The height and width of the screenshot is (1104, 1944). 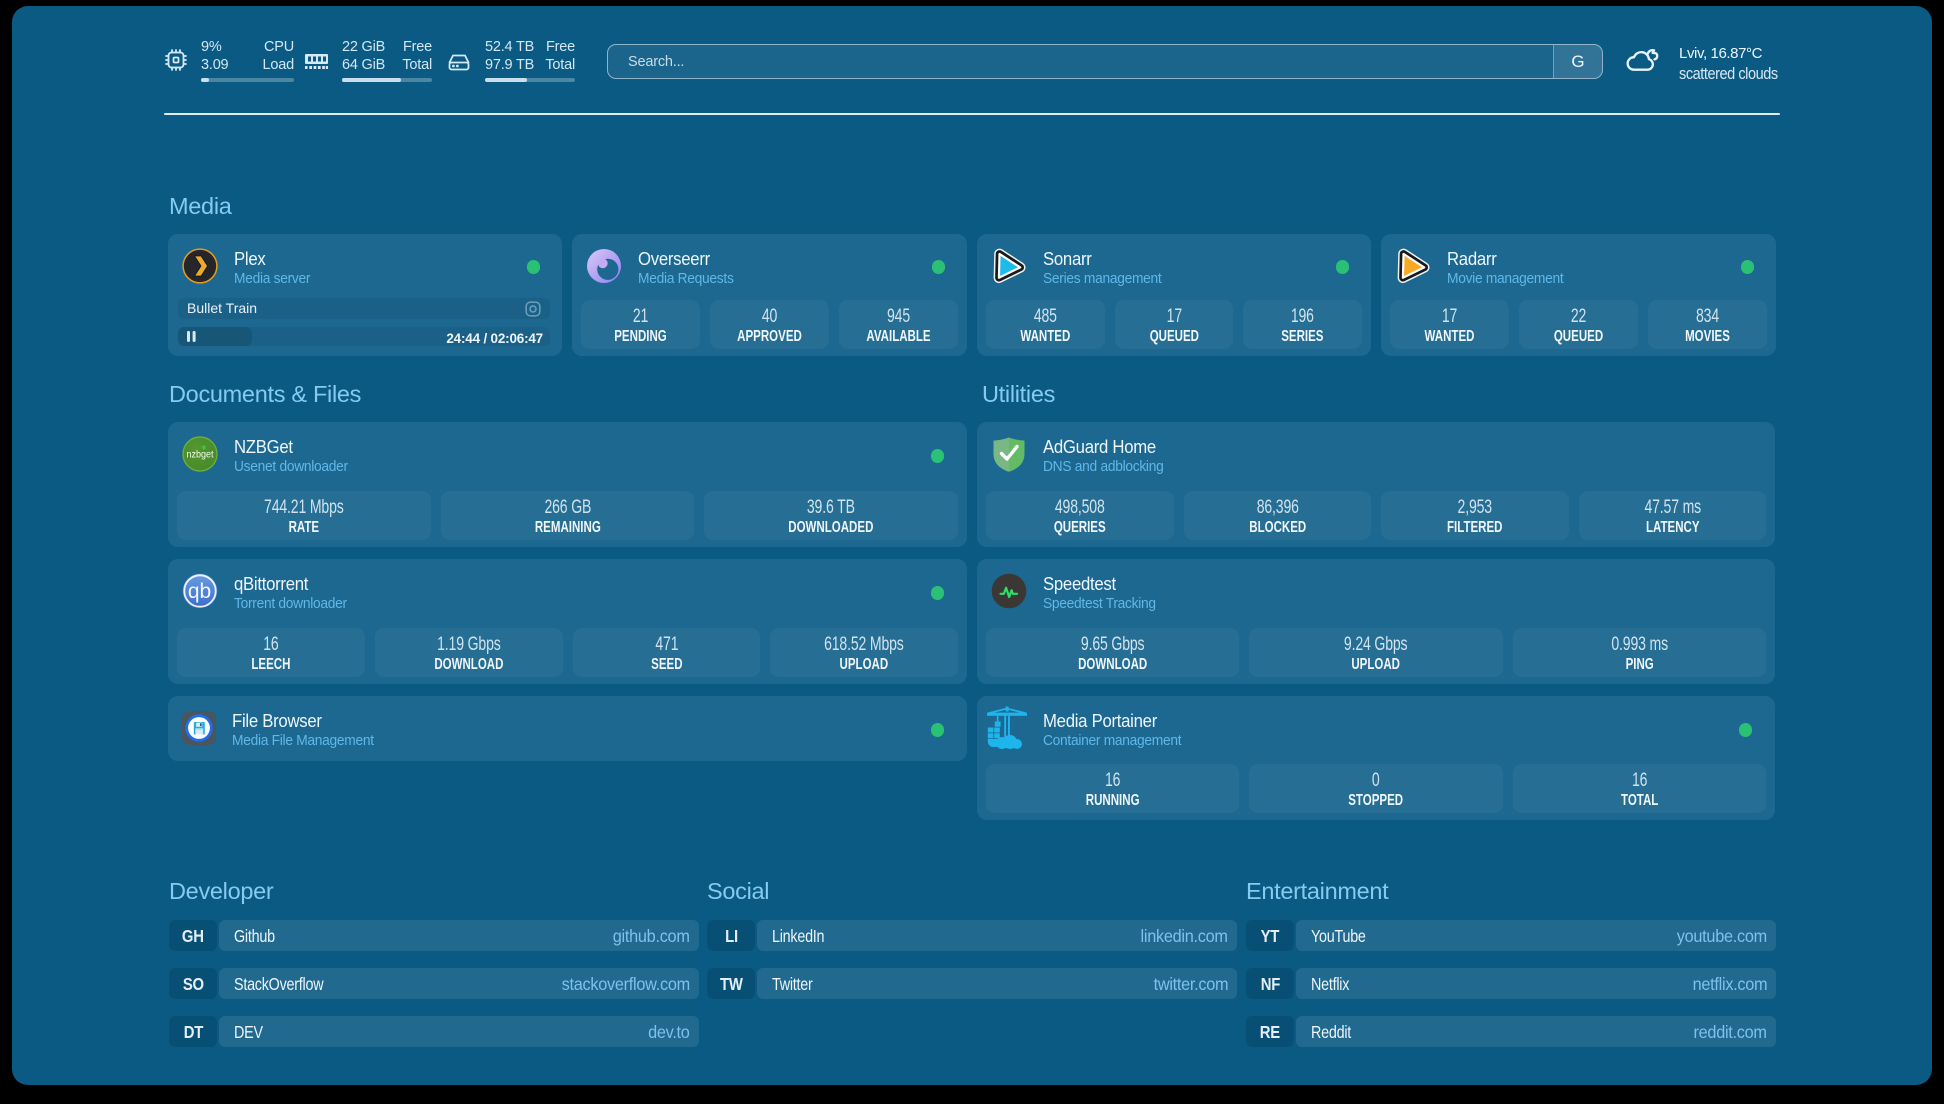 I want to click on svg-text: nzbget, so click(x=200, y=455).